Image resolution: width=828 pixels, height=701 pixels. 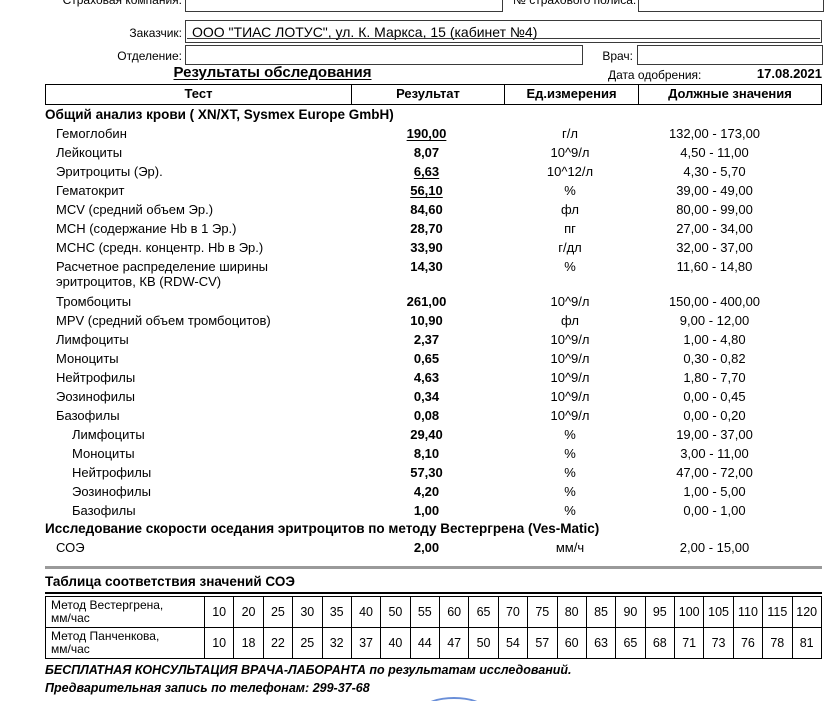 What do you see at coordinates (617, 56) in the screenshot?
I see `doctor-label: Врач:` at bounding box center [617, 56].